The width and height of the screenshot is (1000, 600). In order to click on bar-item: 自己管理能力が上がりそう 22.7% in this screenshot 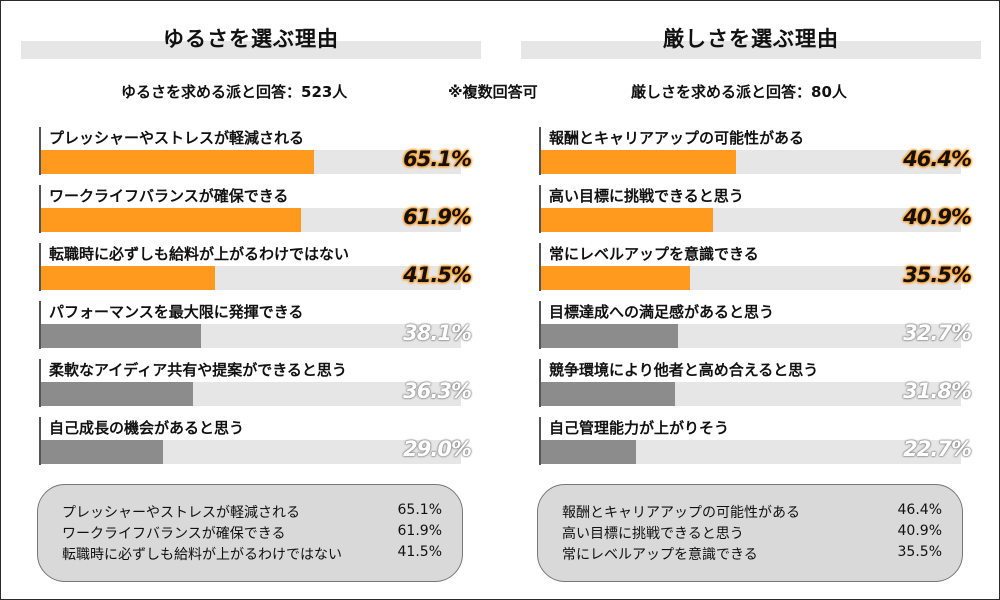, I will do `click(751, 438)`.